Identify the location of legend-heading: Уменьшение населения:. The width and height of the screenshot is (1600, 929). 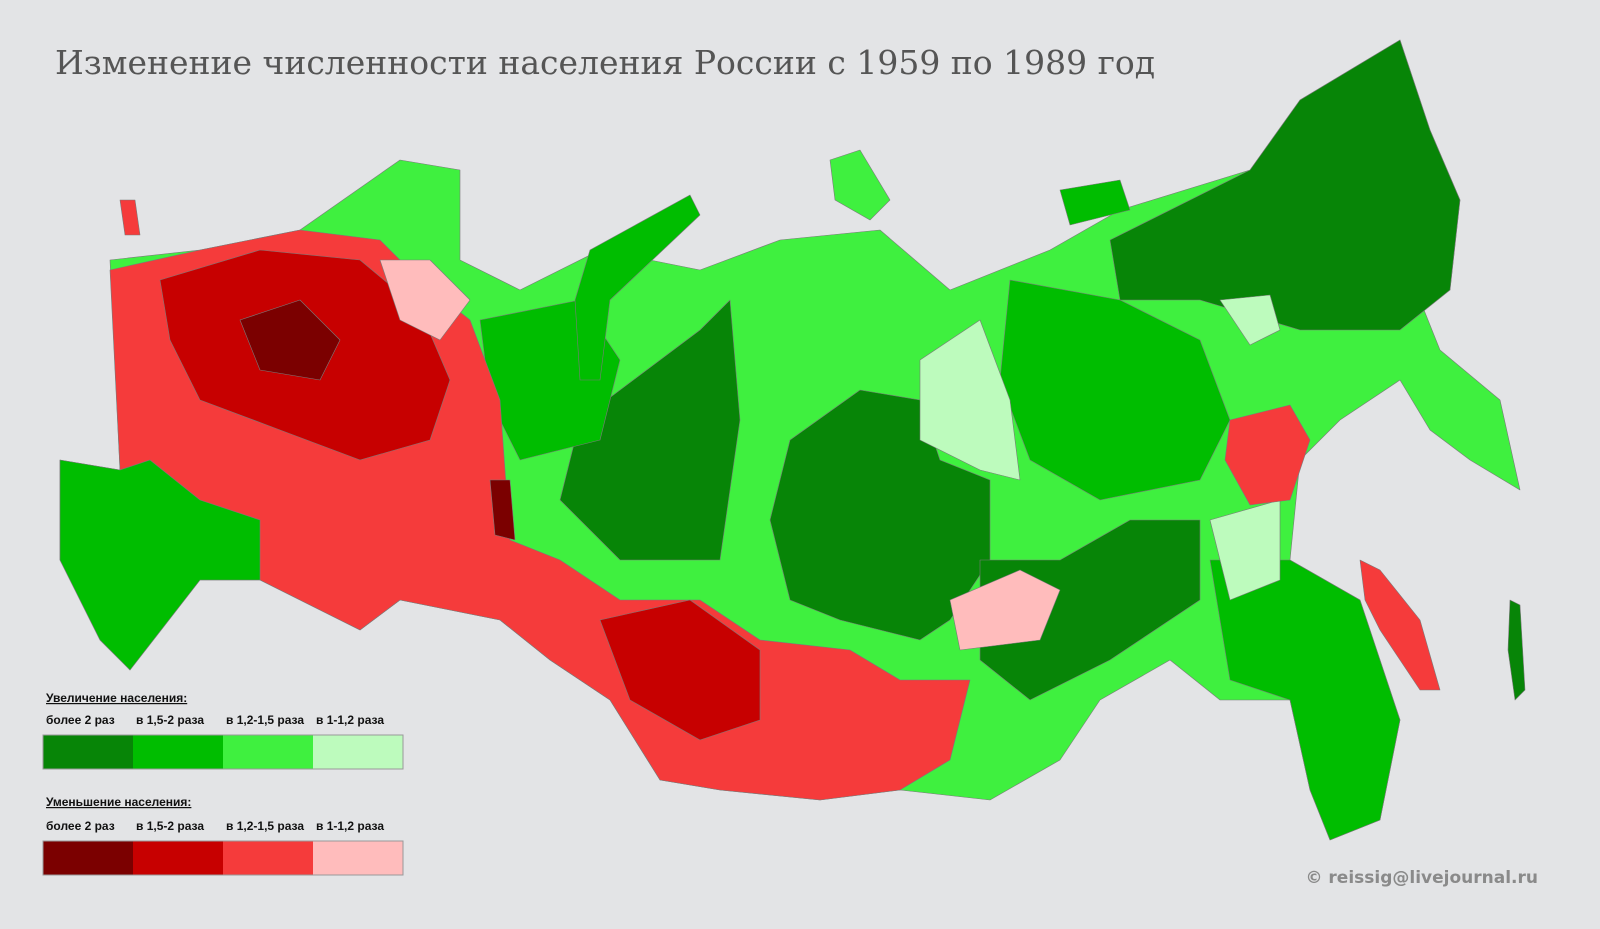
(118, 802).